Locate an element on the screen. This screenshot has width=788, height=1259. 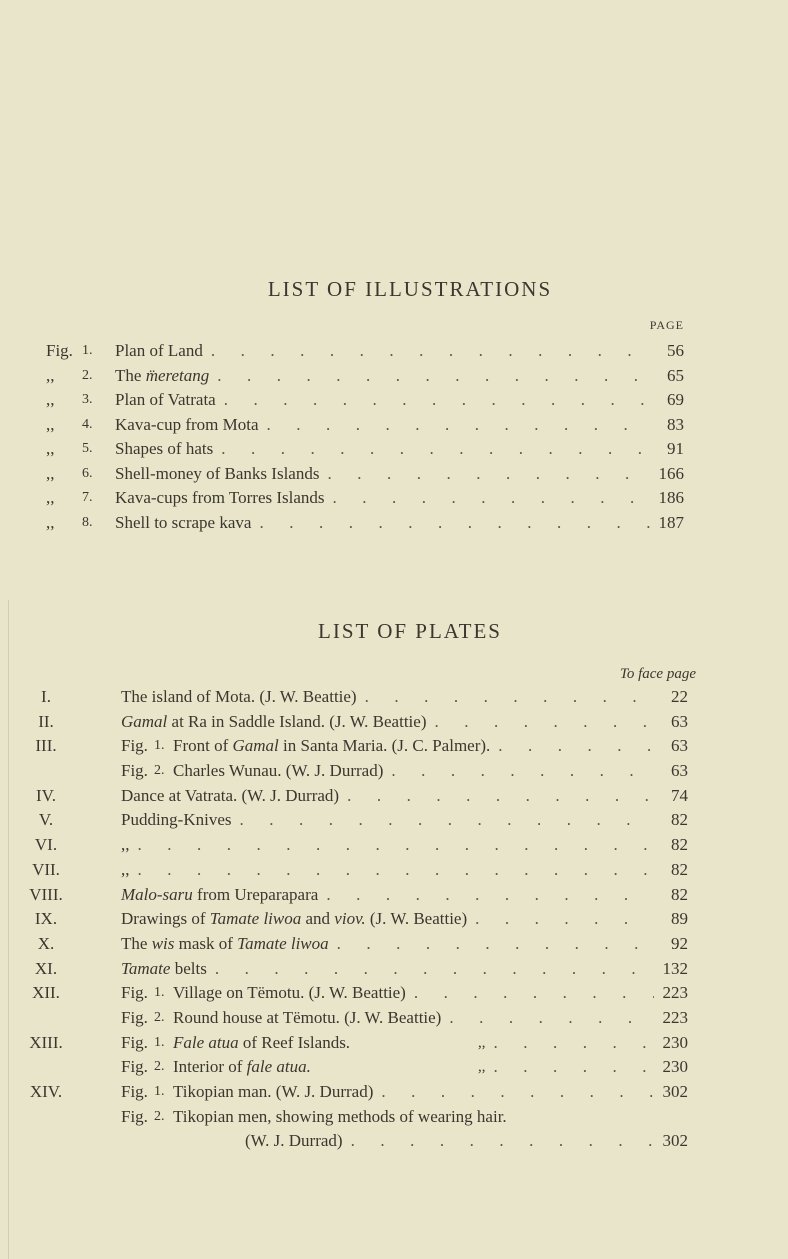
plate-numeral: I. is located at coordinates (46, 696).